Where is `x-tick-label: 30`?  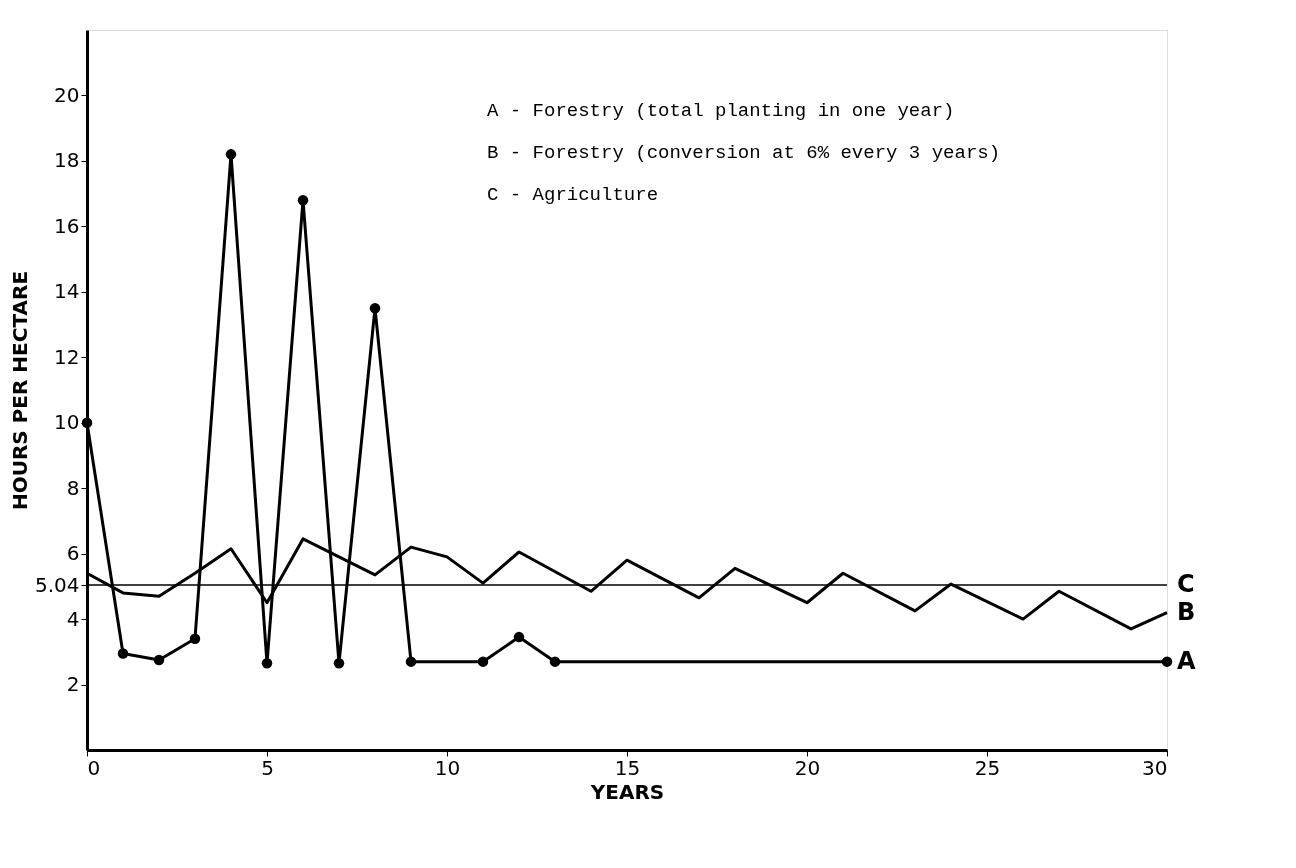
x-tick-label: 30 is located at coordinates (1155, 767).